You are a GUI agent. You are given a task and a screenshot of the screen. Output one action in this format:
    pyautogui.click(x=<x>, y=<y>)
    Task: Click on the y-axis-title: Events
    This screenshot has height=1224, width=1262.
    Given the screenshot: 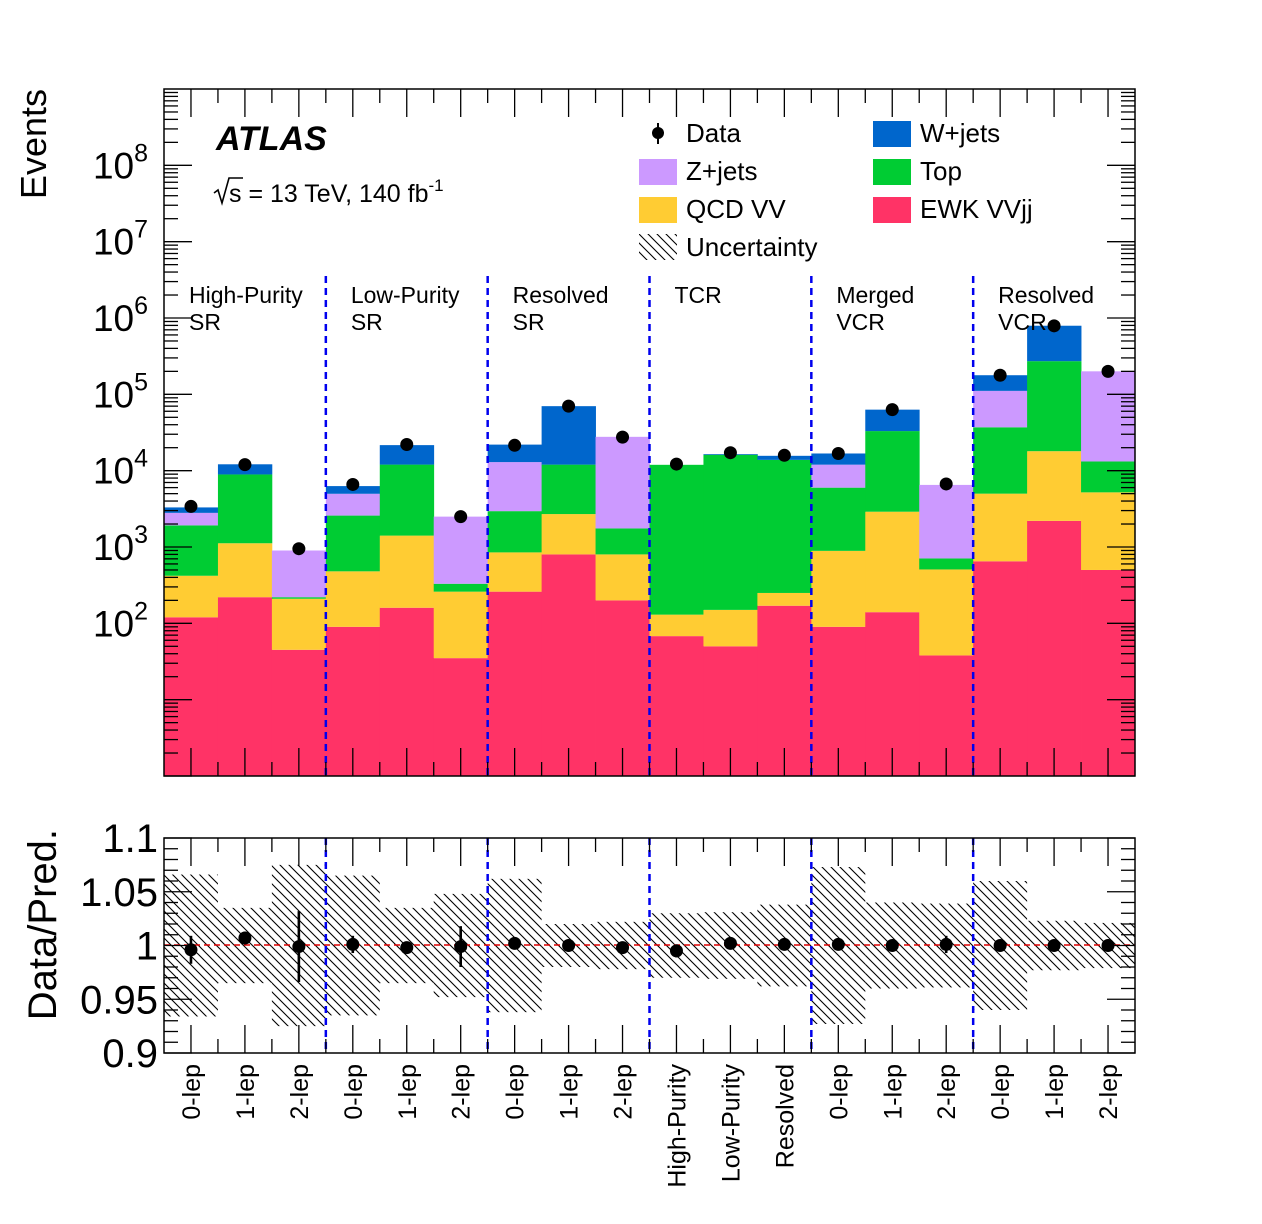 What is the action you would take?
    pyautogui.click(x=33, y=144)
    